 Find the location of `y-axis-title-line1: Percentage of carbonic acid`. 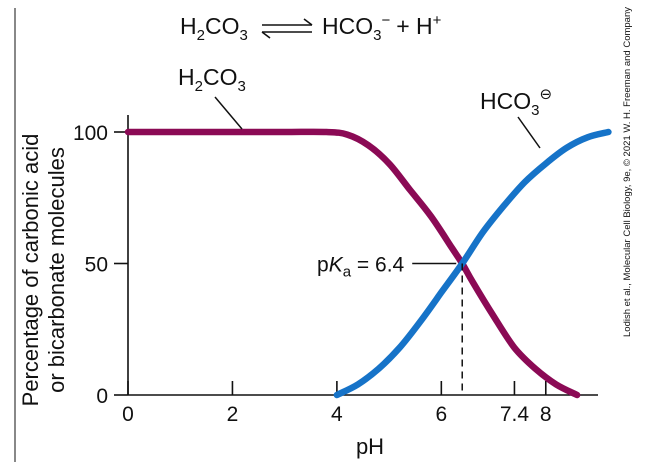

y-axis-title-line1: Percentage of carbonic acid is located at coordinates (30, 270).